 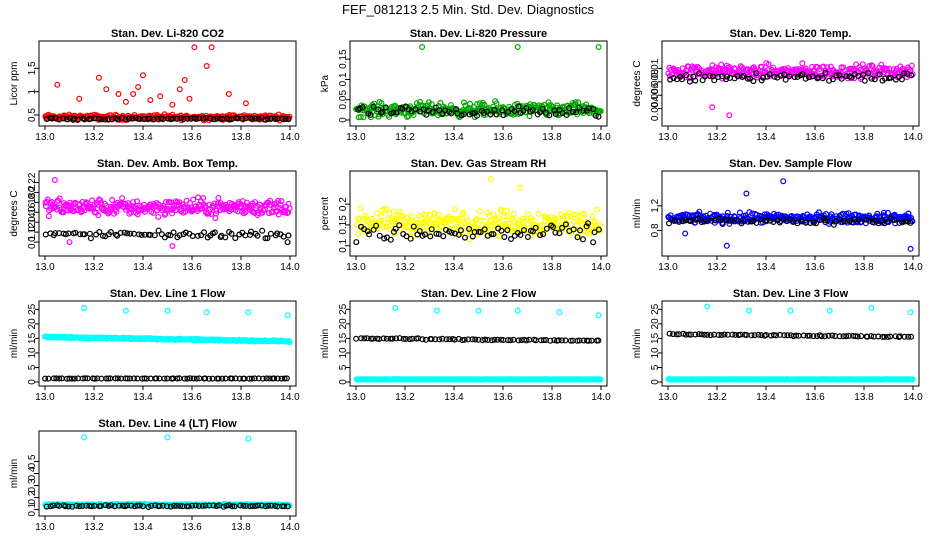 What do you see at coordinates (32, 497) in the screenshot?
I see `y-tick-label: 0.2` at bounding box center [32, 497].